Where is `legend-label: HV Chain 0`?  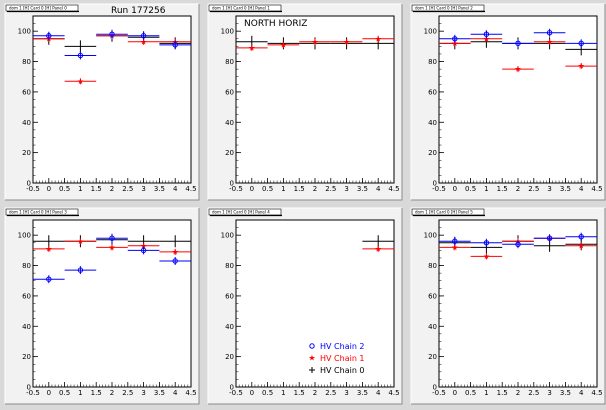
legend-label: HV Chain 0 is located at coordinates (342, 370).